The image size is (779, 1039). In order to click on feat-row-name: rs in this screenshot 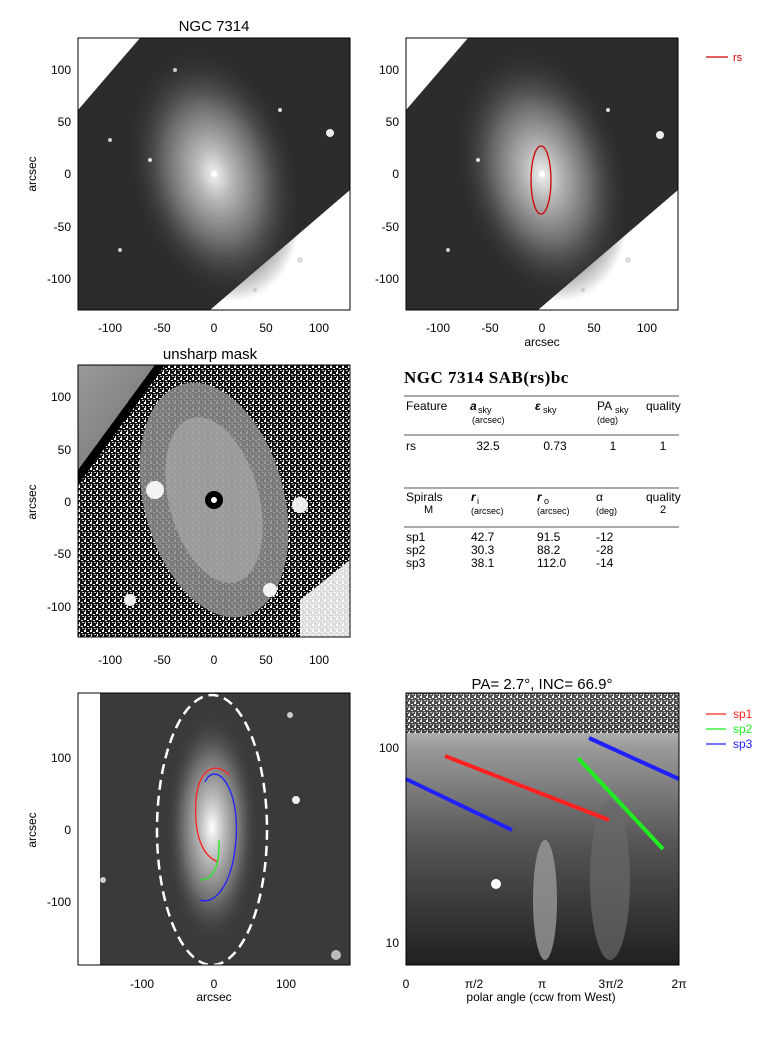, I will do `click(411, 446)`.